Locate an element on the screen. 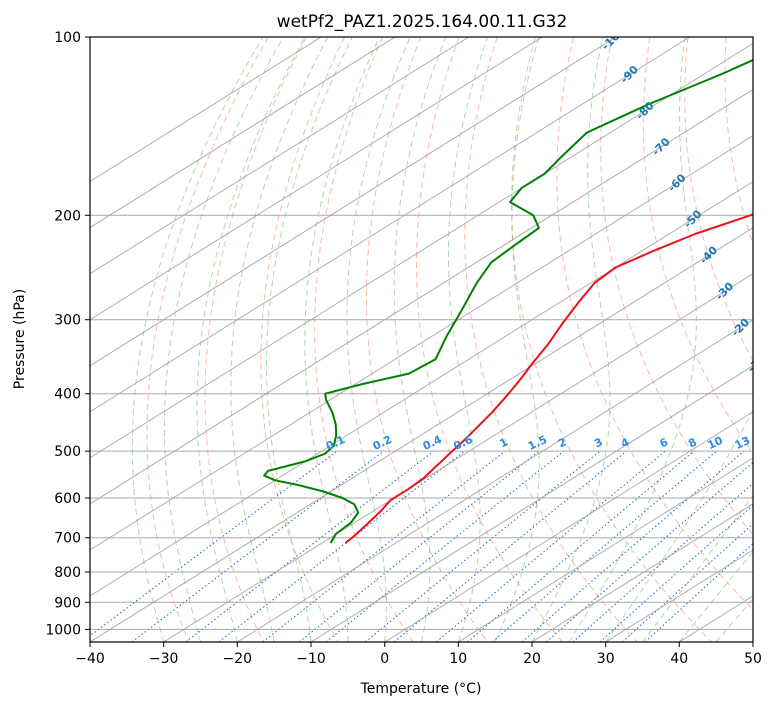 The height and width of the screenshot is (708, 775). mixing-ratio-label: 8 is located at coordinates (692, 442).